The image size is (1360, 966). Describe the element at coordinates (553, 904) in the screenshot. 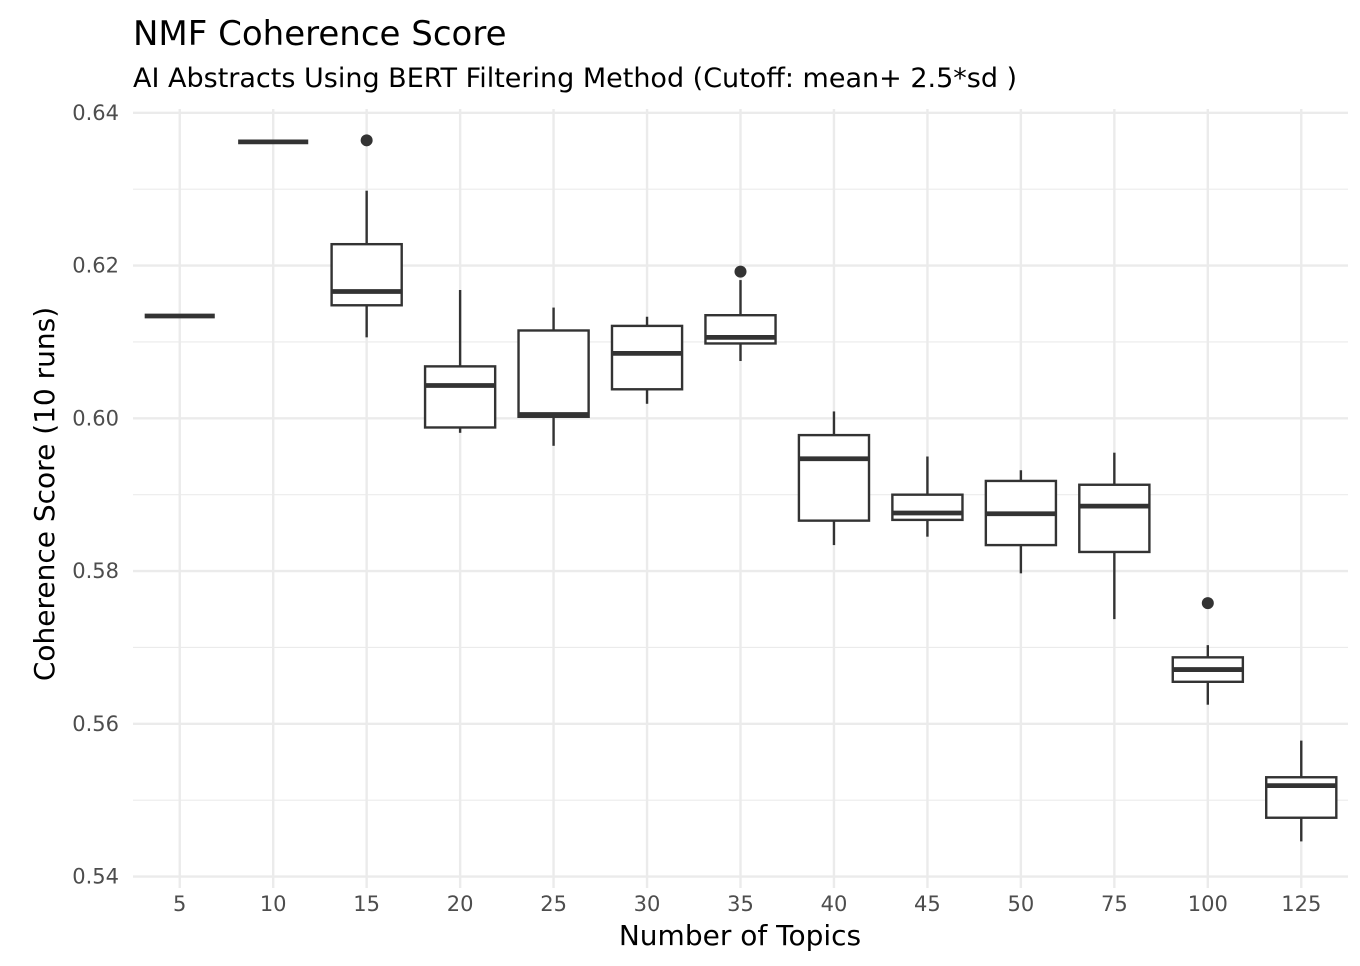

I see `x-tick-label: 25` at that location.